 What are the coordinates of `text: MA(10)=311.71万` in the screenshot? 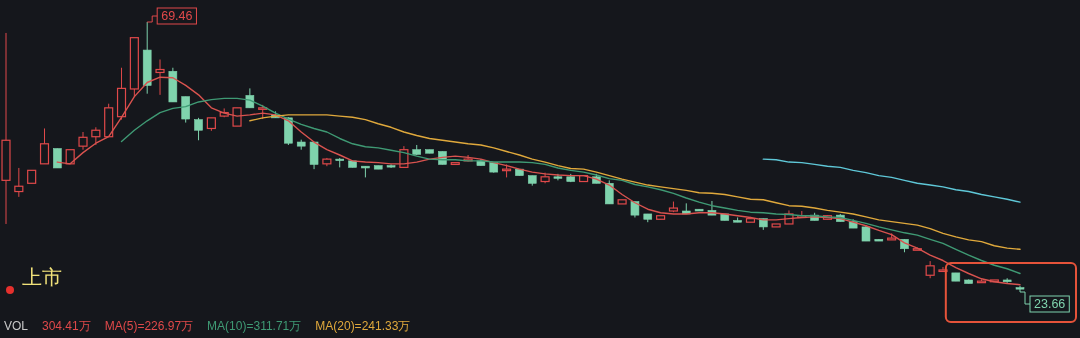 It's located at (254, 326).